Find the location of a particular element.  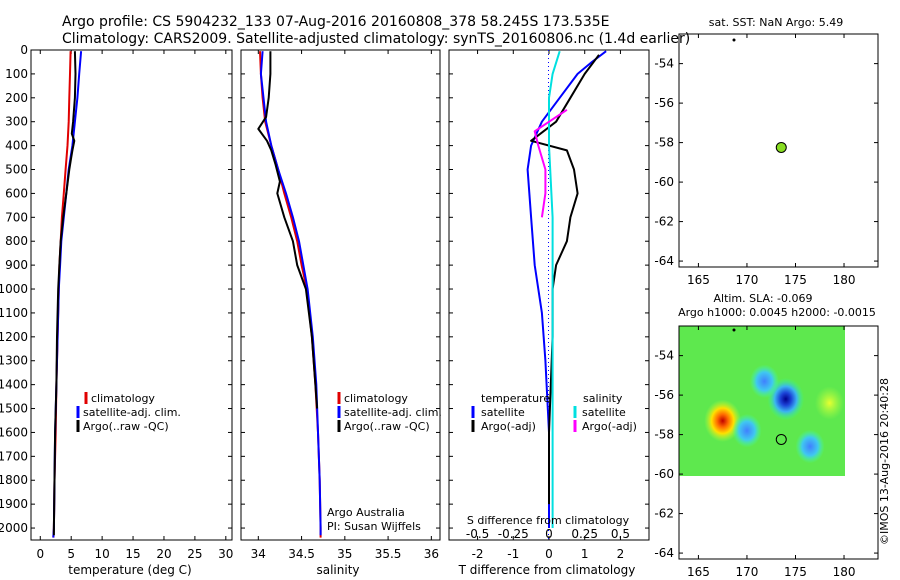

difference-series is located at coordinates (566, 289).